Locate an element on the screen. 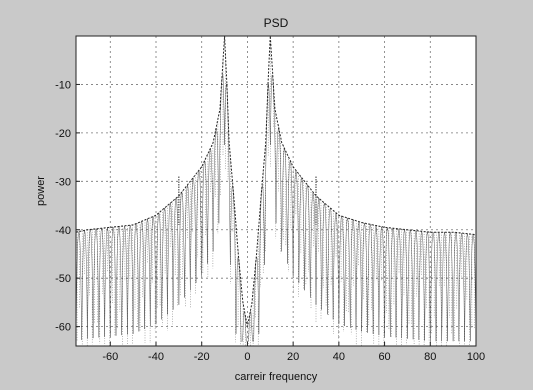 This screenshot has width=533, height=390. y-tick-label: -30 is located at coordinates (63, 182).